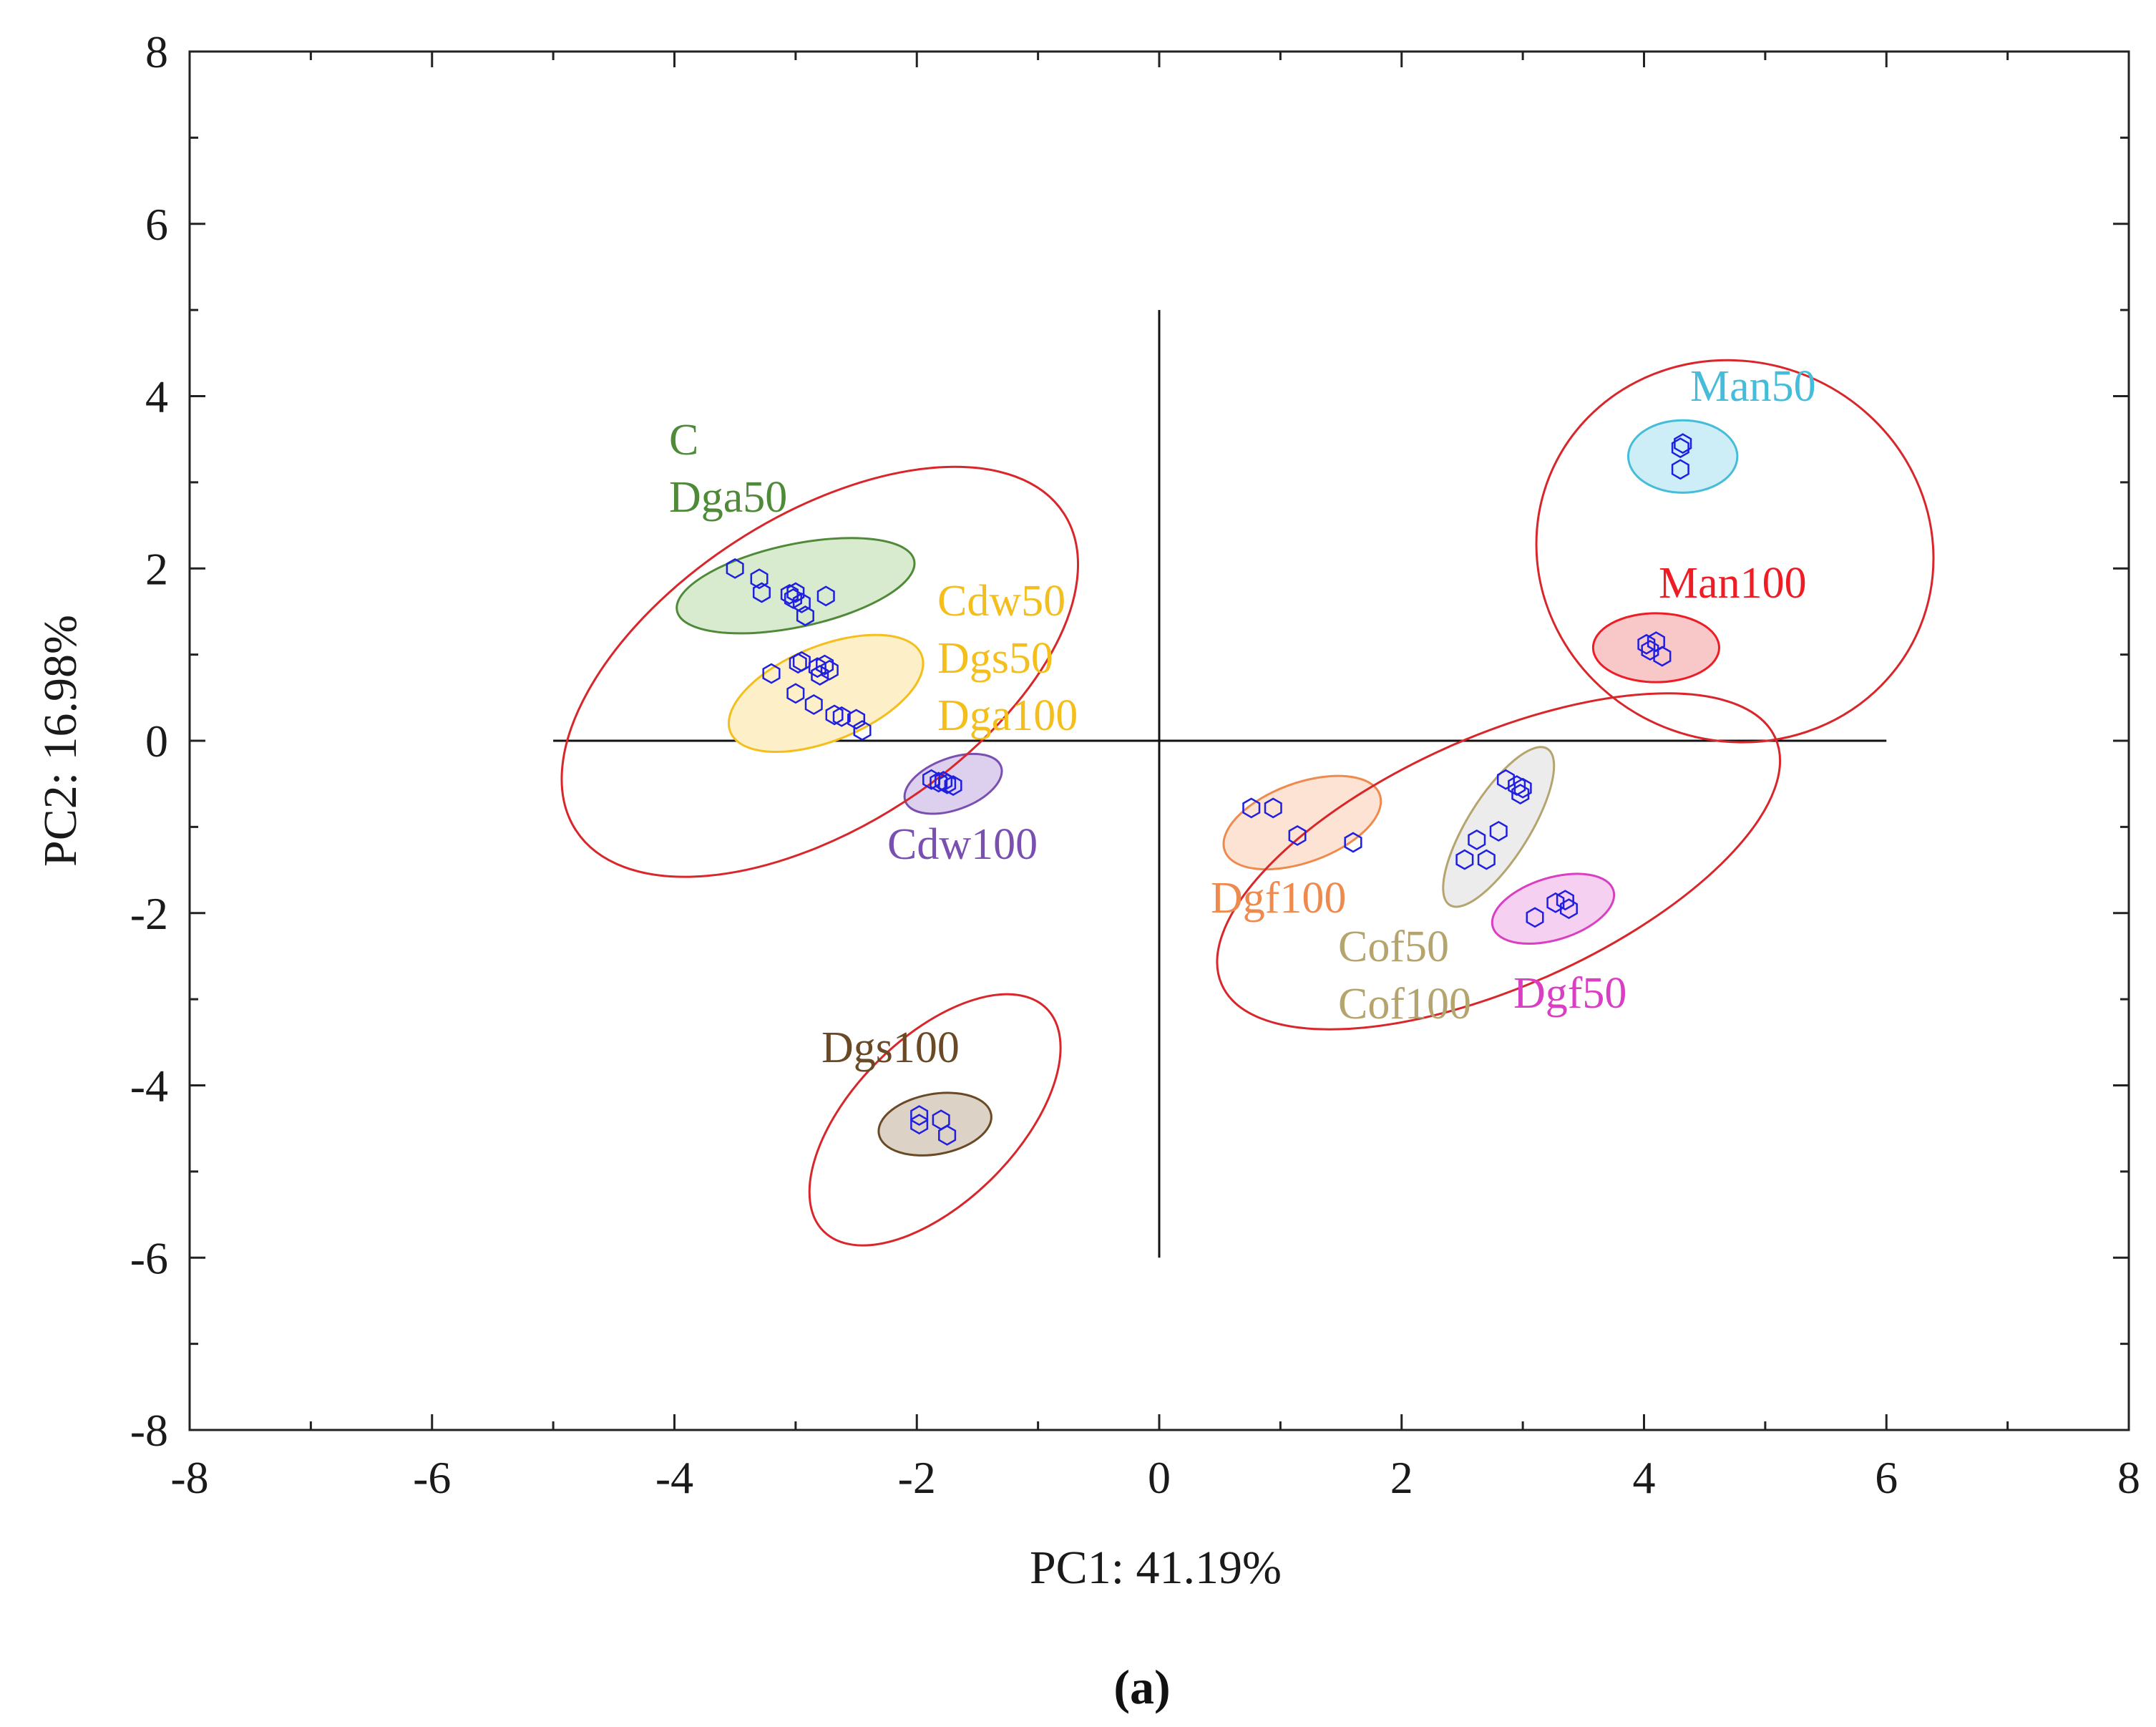 The height and width of the screenshot is (1727, 2156). I want to click on figure-caption: (a), so click(1141, 1687).